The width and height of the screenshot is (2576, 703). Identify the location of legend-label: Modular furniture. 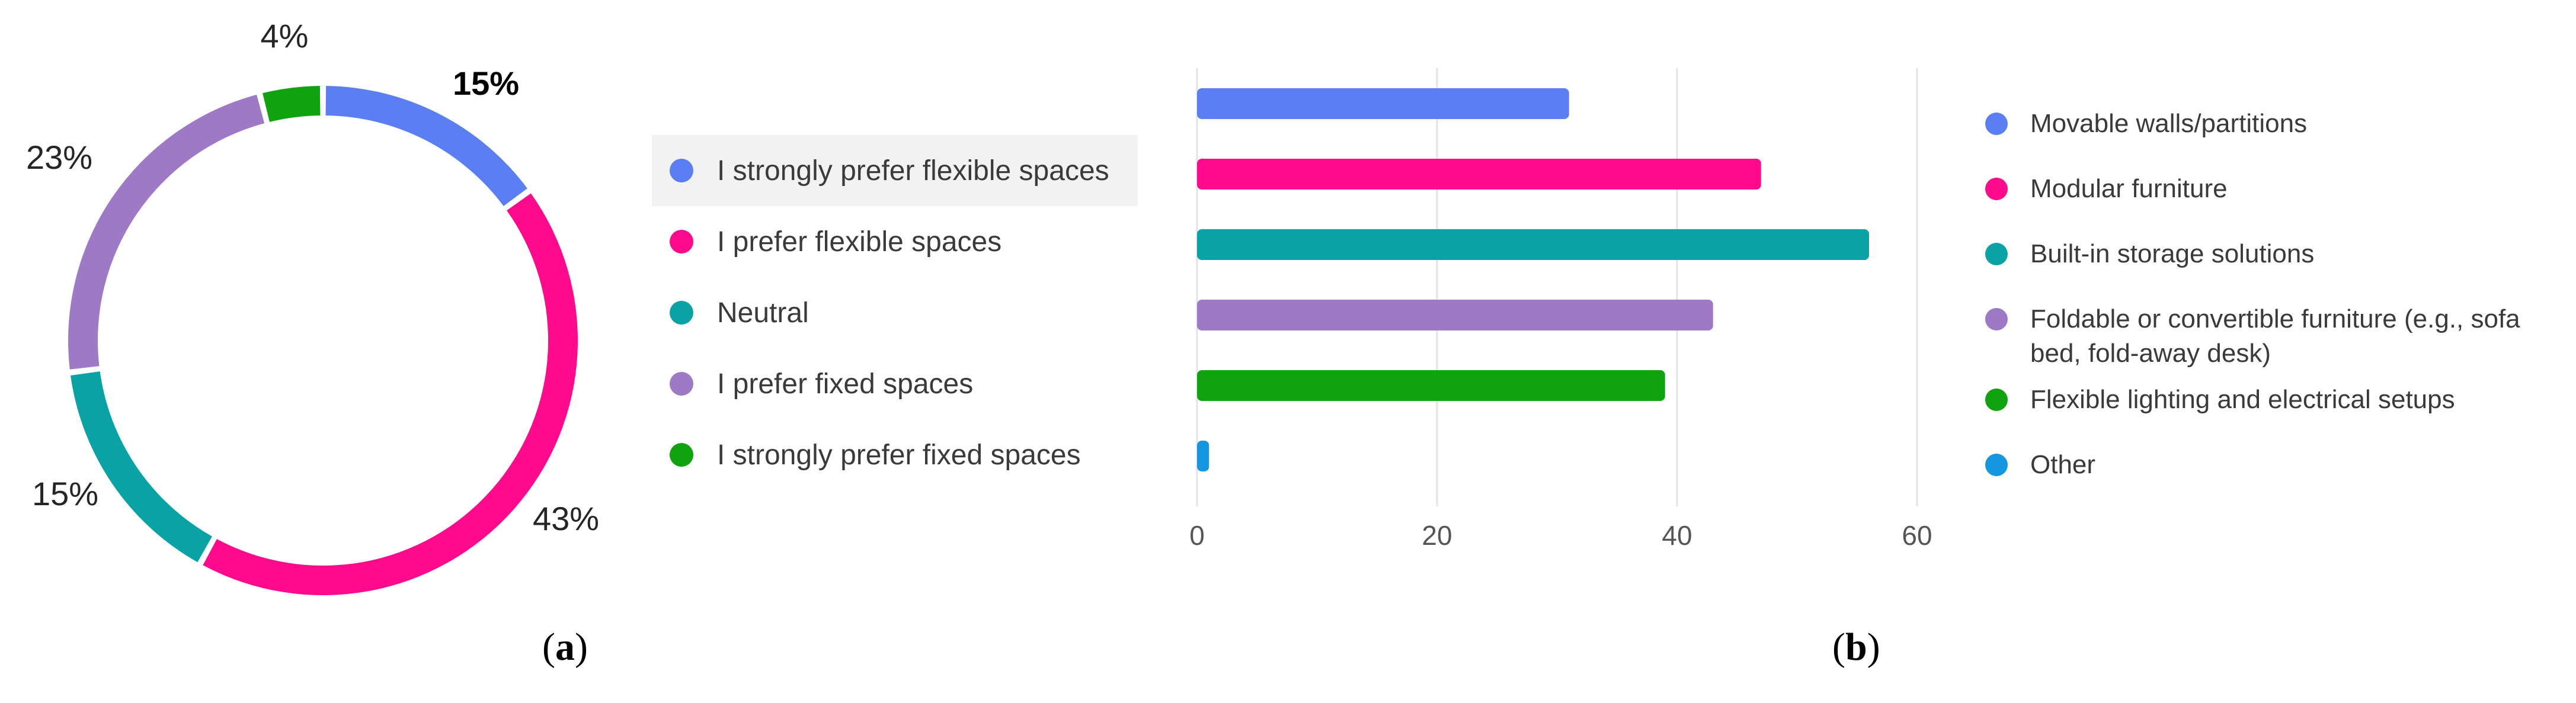
(2129, 188).